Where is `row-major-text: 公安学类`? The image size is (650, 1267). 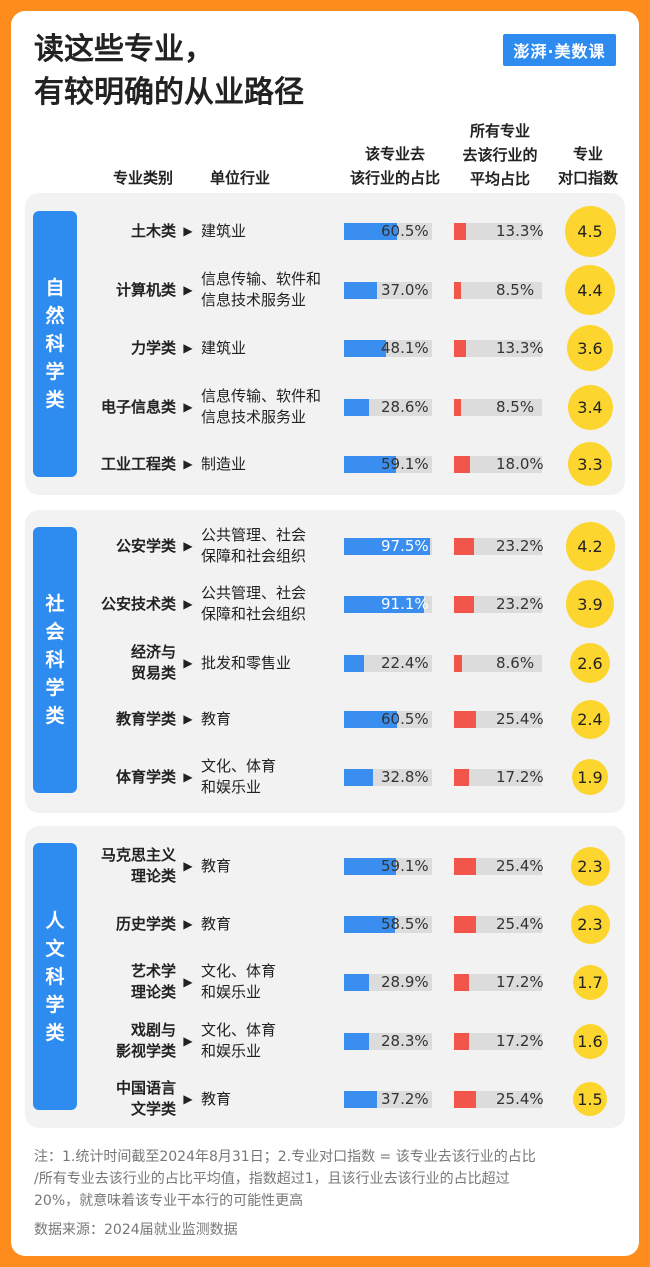 row-major-text: 公安学类 is located at coordinates (146, 546).